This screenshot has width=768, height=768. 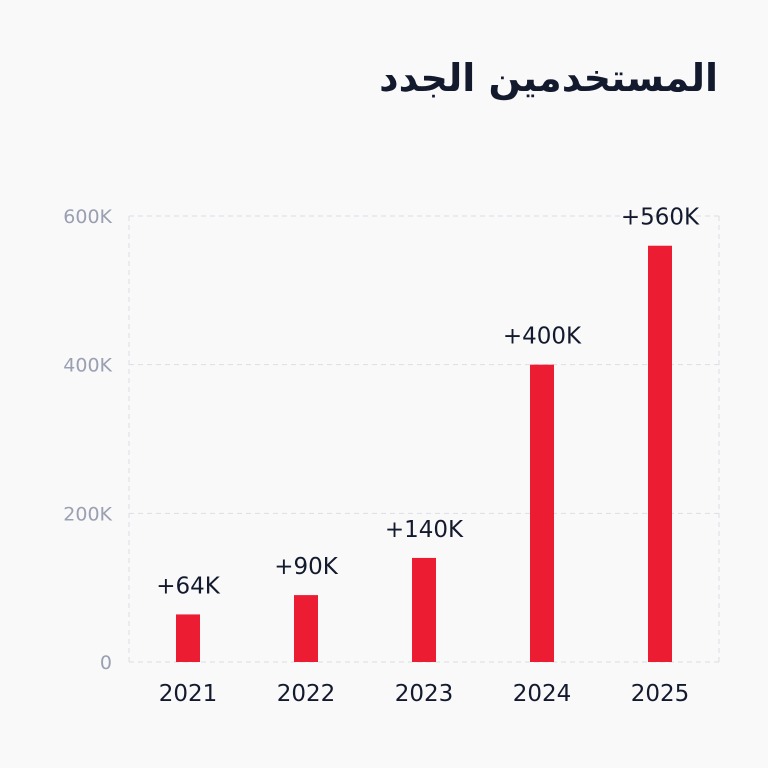 I want to click on data-label: +400K, so click(x=542, y=337).